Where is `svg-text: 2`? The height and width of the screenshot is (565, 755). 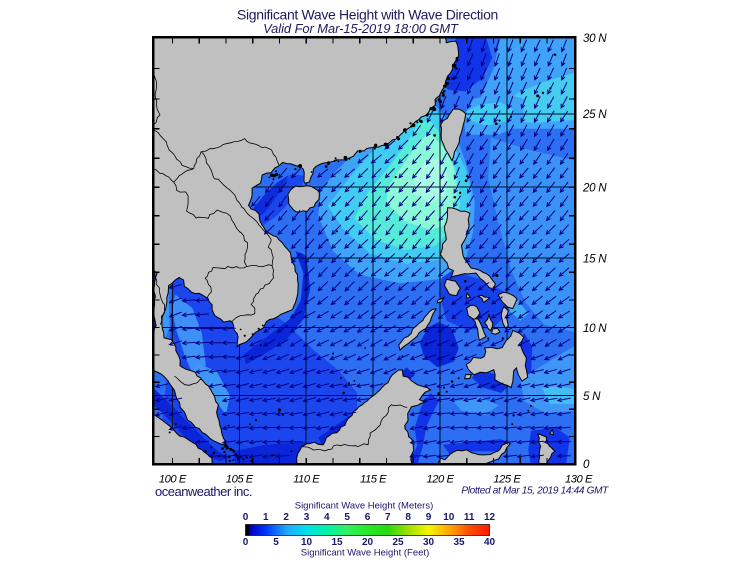 svg-text: 2 is located at coordinates (286, 517).